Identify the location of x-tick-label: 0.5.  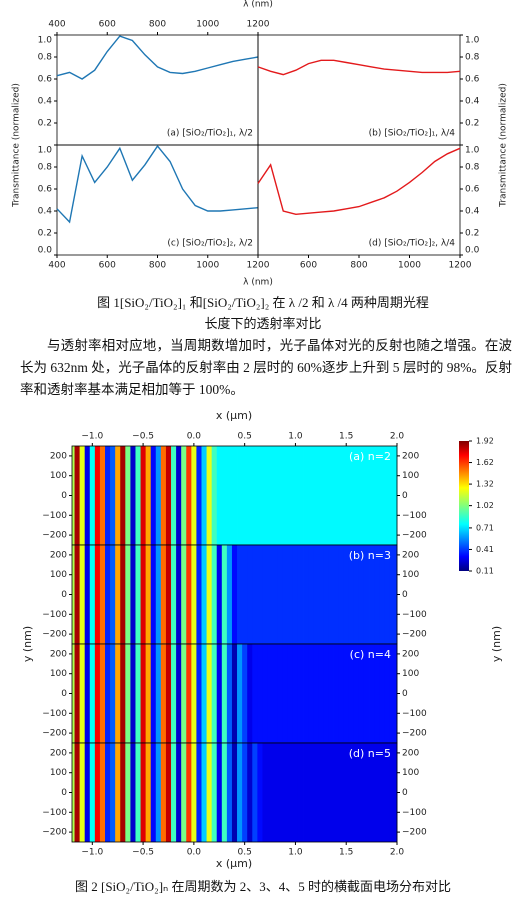
(244, 437).